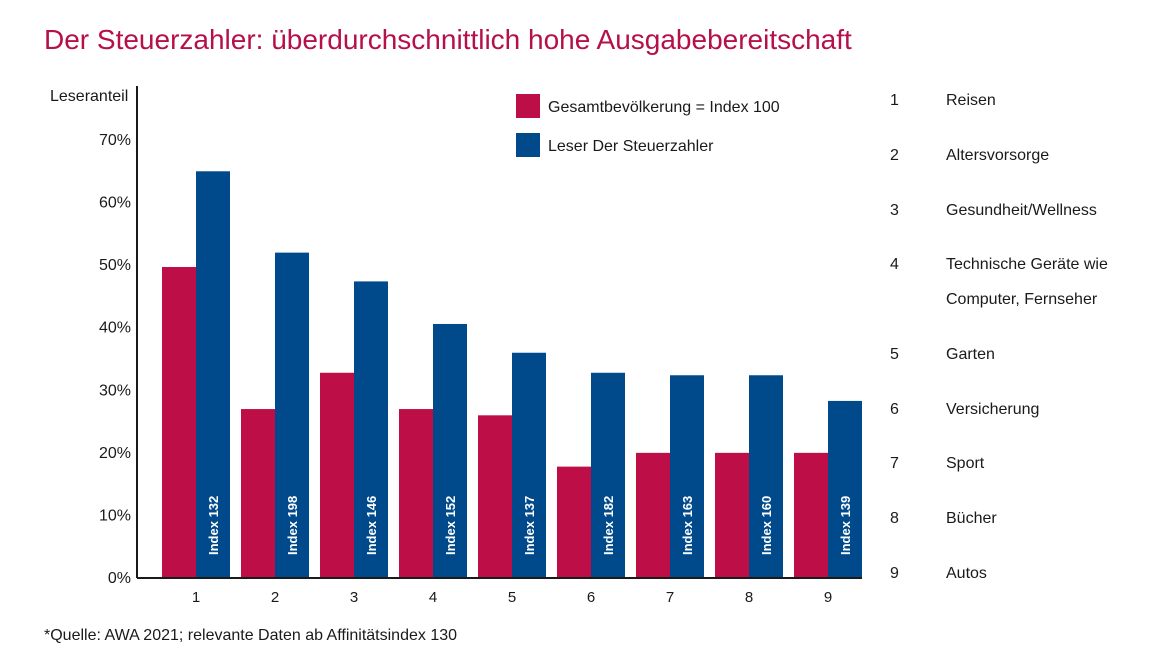 The width and height of the screenshot is (1176, 660). What do you see at coordinates (529, 525) in the screenshot?
I see `index-label: Index 137` at bounding box center [529, 525].